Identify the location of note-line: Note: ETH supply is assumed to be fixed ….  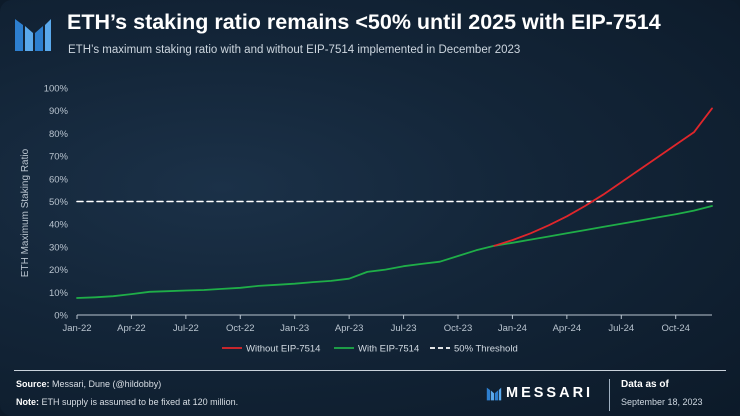
(127, 402).